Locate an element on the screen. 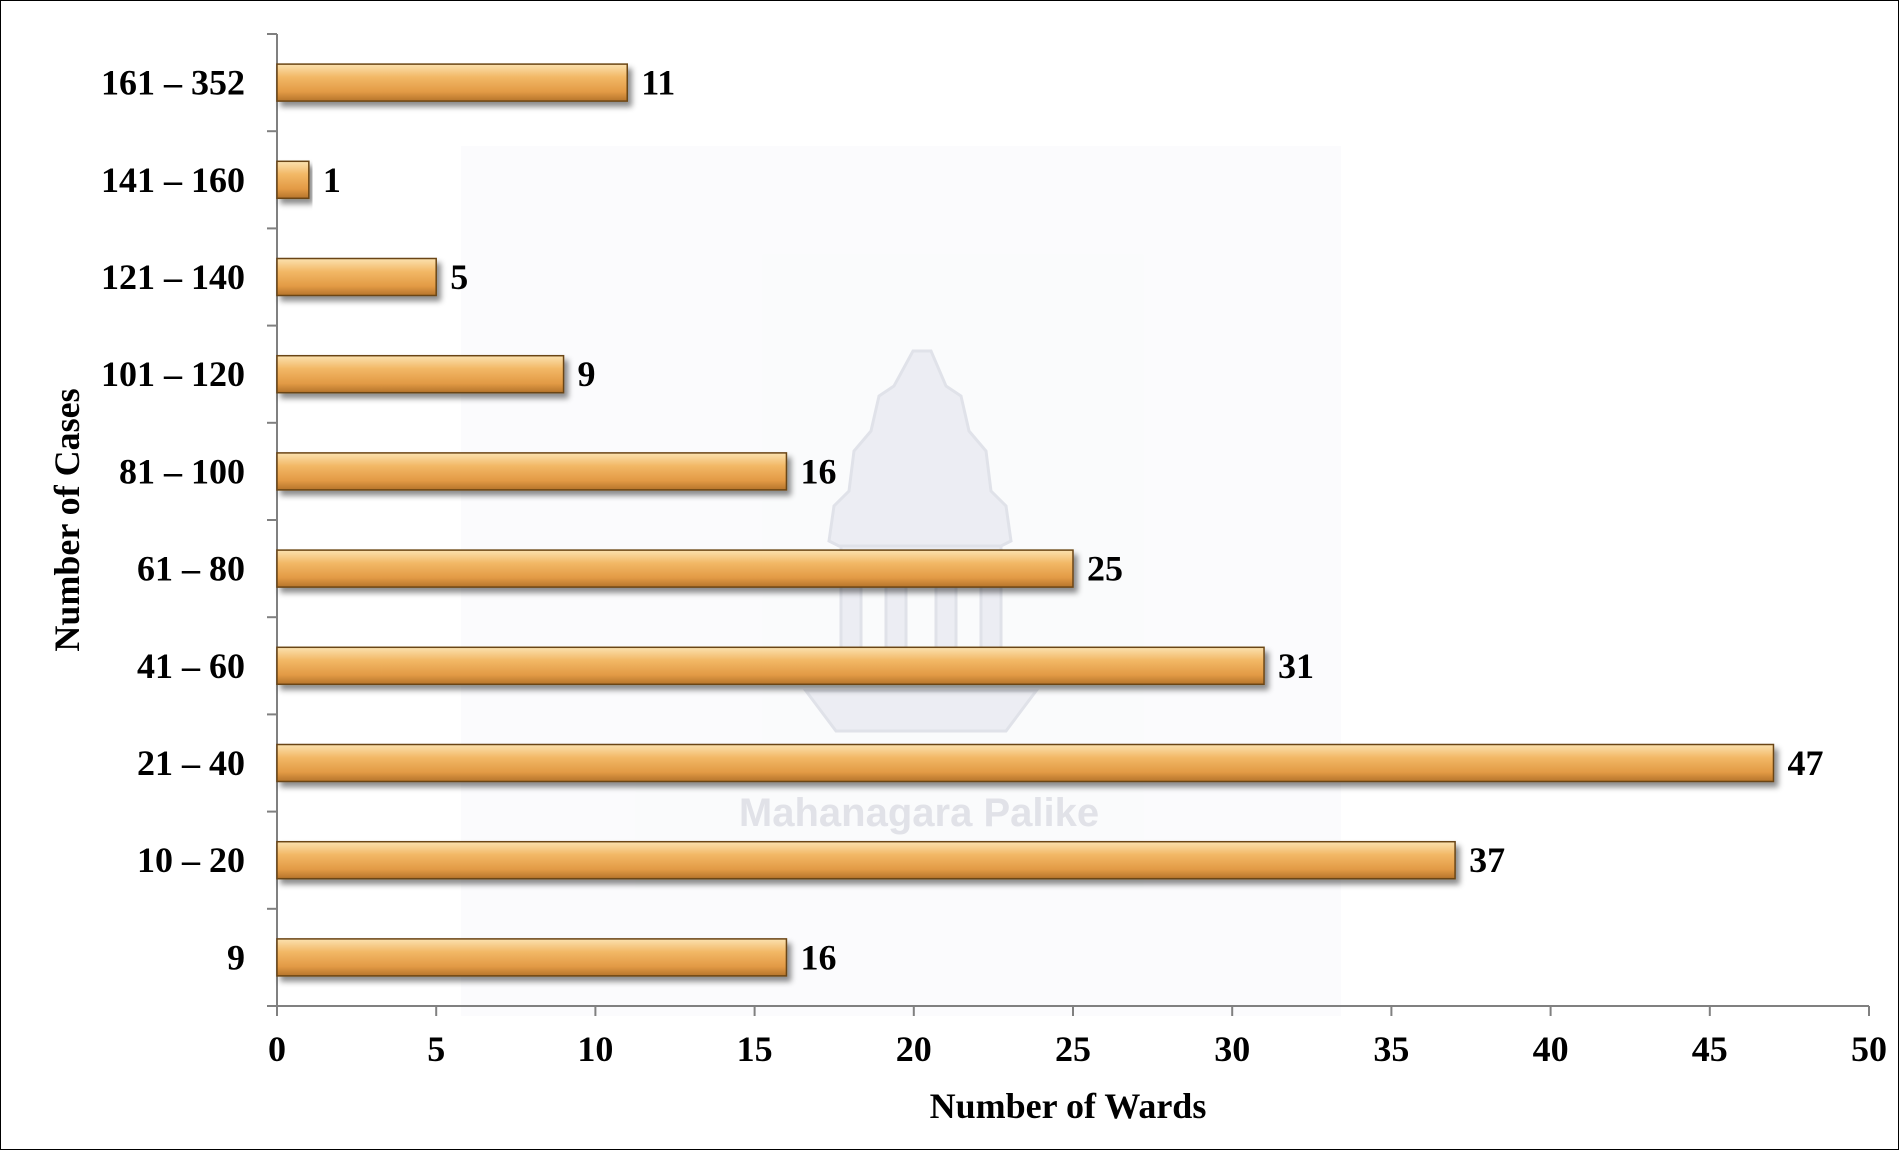  data-label: 25 is located at coordinates (1105, 569).